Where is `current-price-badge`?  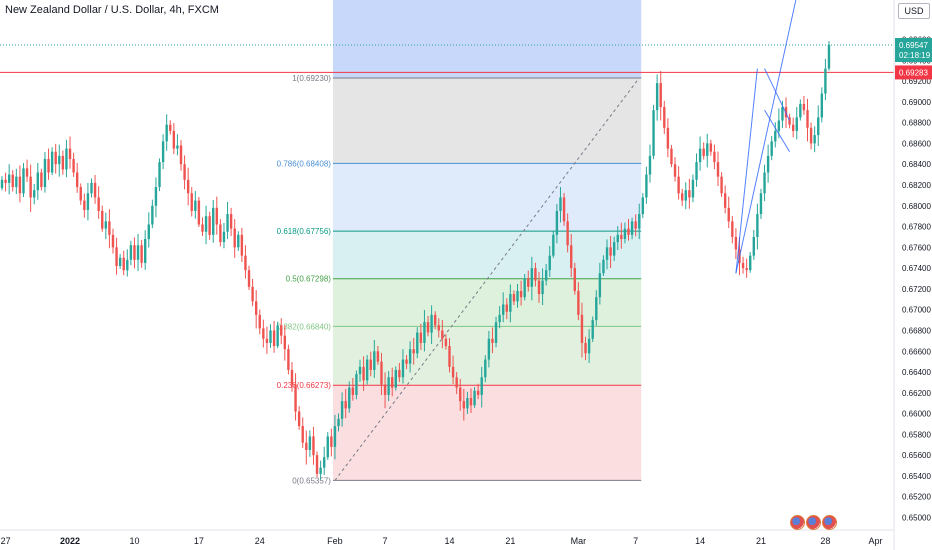
current-price-badge is located at coordinates (913, 49).